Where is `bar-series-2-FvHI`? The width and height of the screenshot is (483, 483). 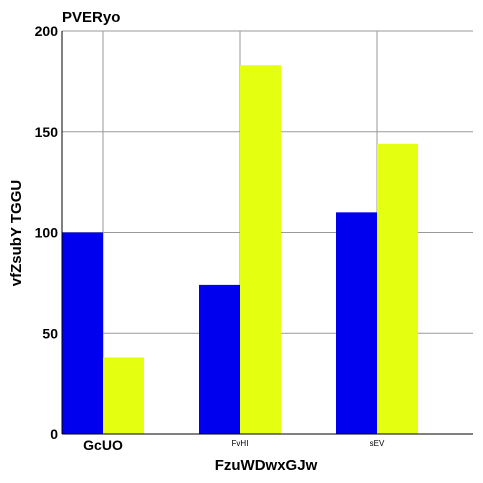 bar-series-2-FvHI is located at coordinates (260, 249).